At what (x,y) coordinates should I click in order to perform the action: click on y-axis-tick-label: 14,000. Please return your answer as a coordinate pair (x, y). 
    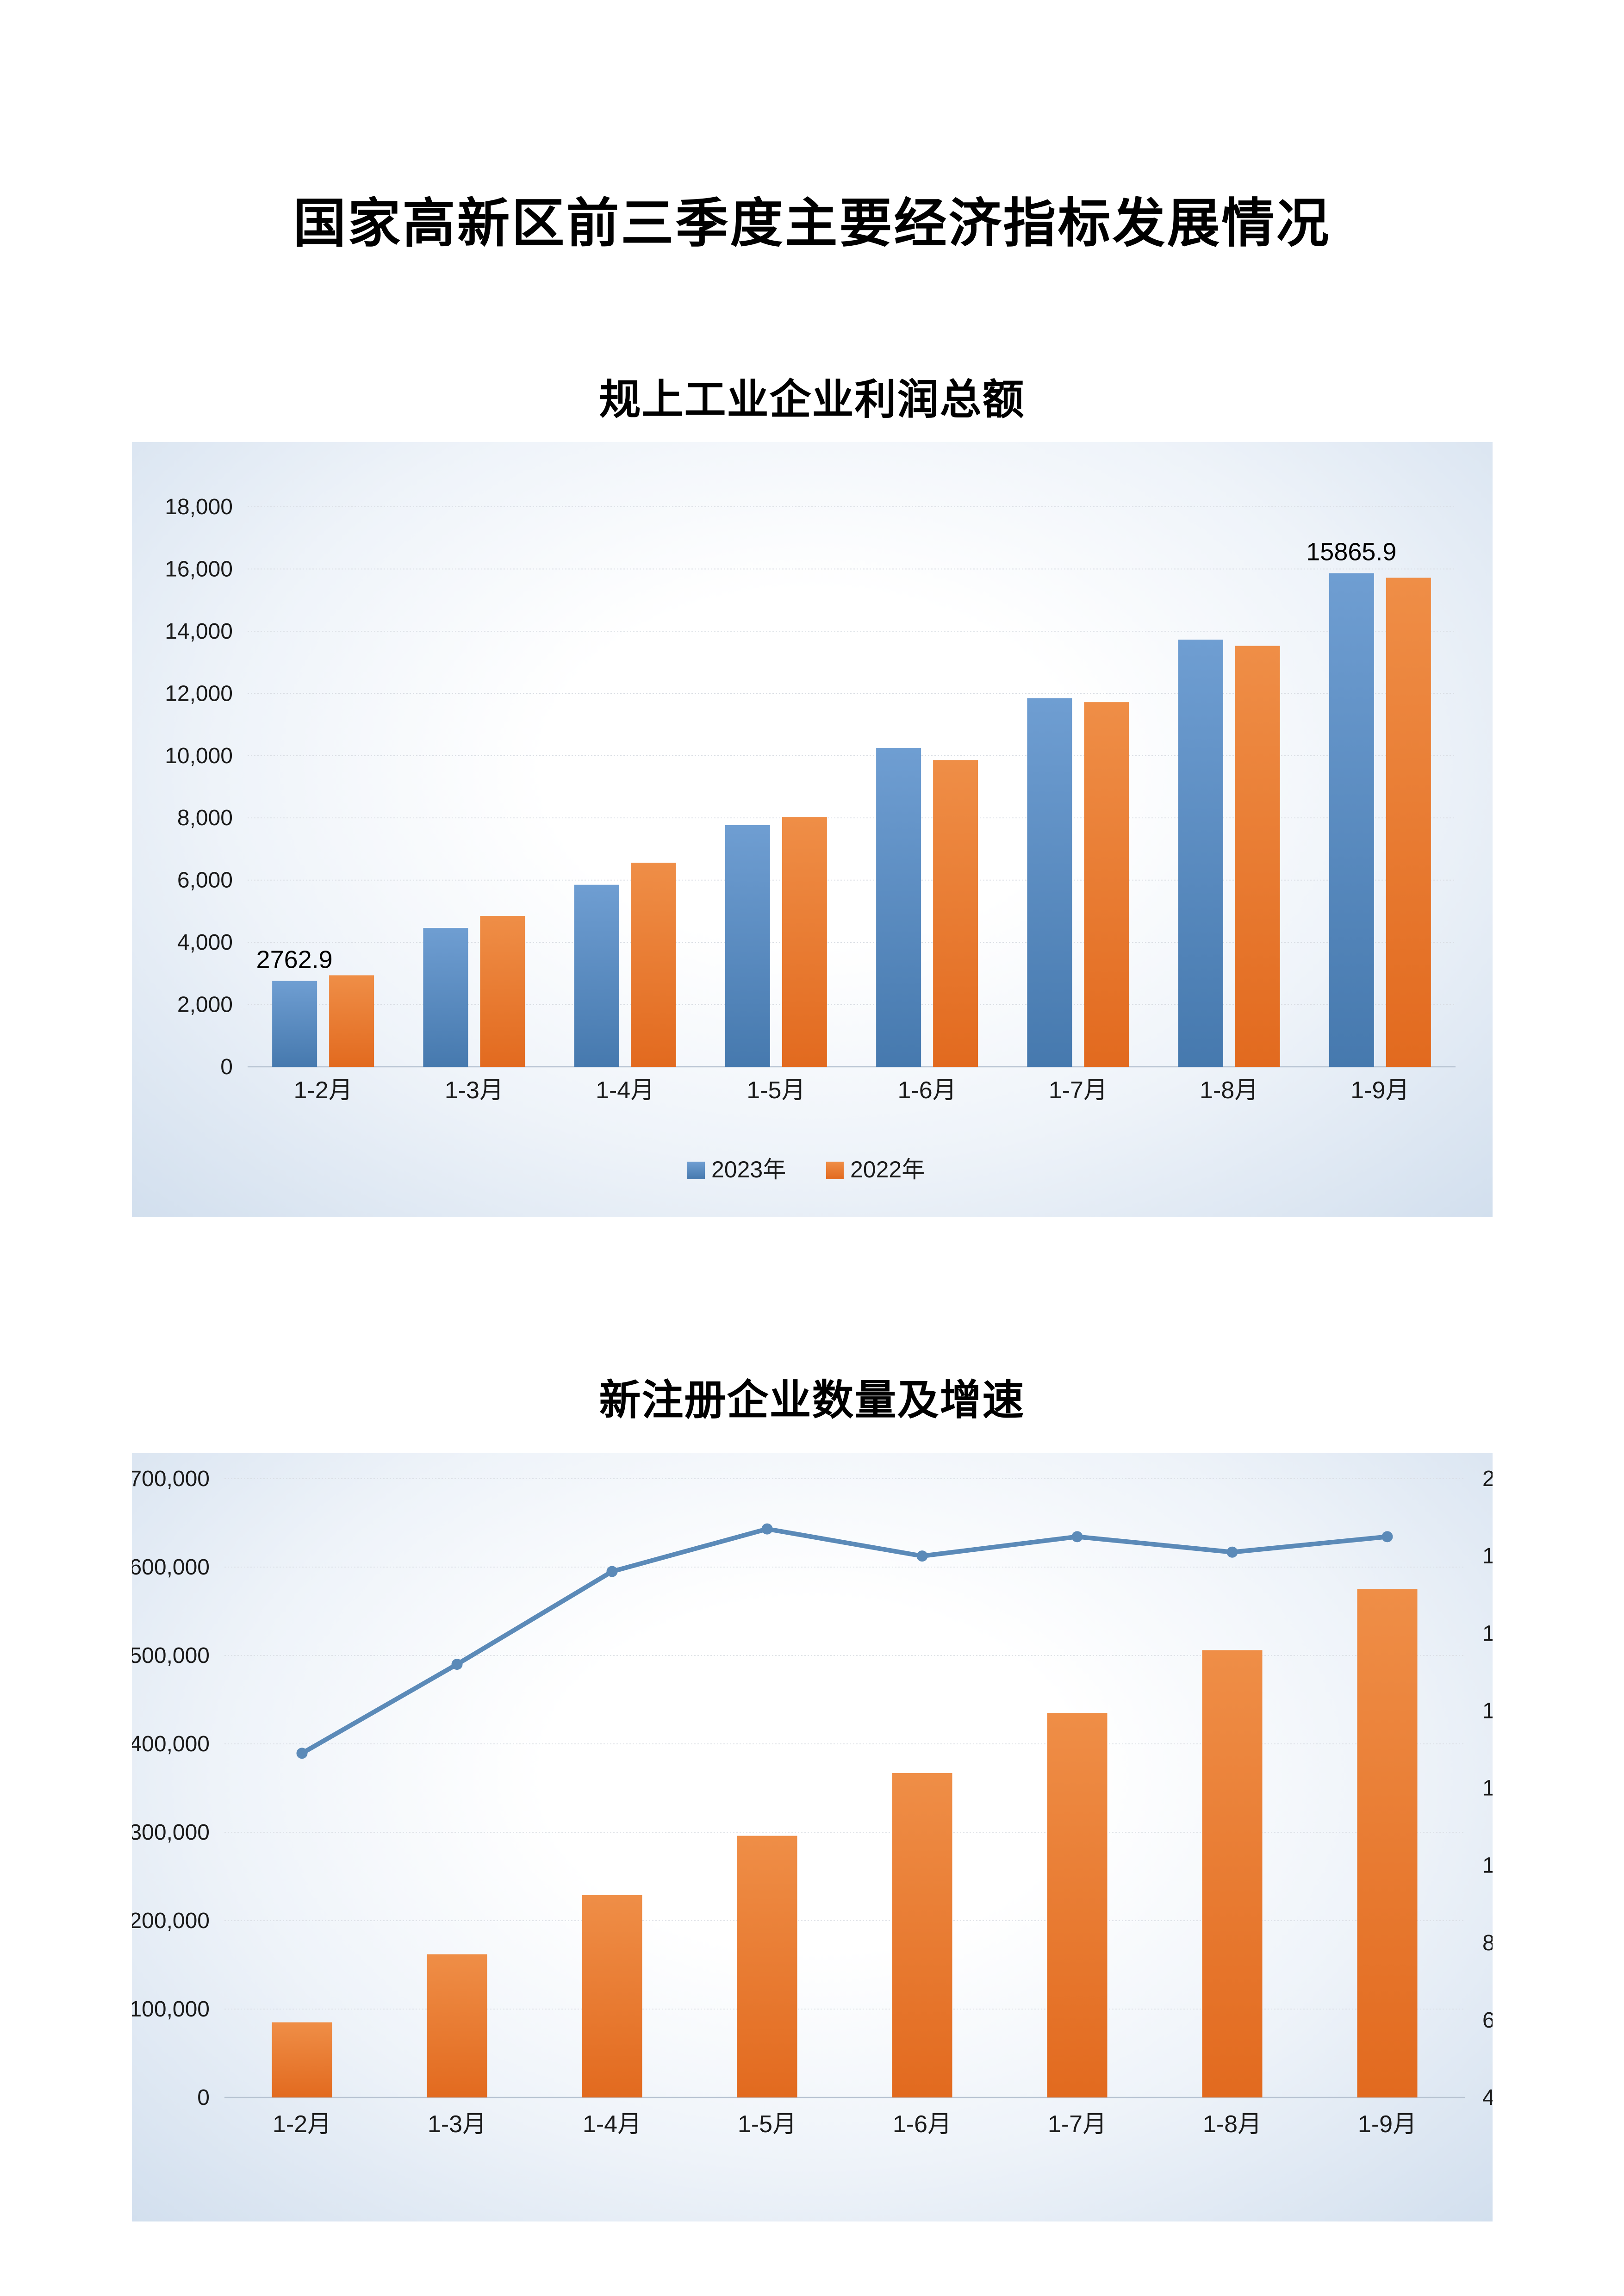
    Looking at the image, I should click on (199, 631).